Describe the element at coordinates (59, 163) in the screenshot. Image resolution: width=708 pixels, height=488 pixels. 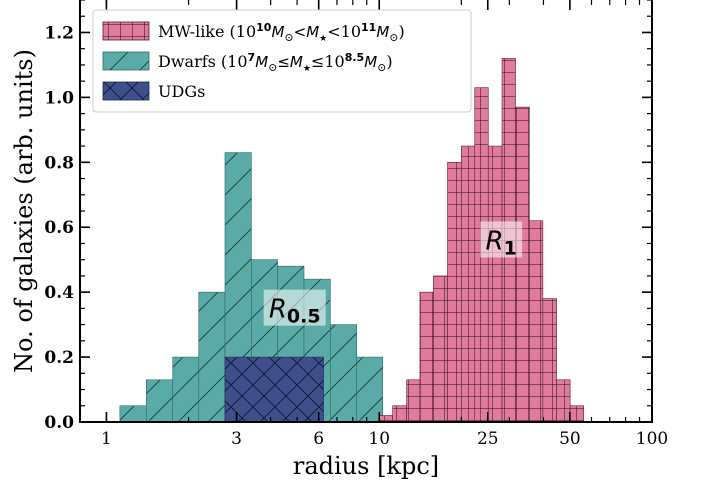
I see `y-tick-label: 0.8` at that location.